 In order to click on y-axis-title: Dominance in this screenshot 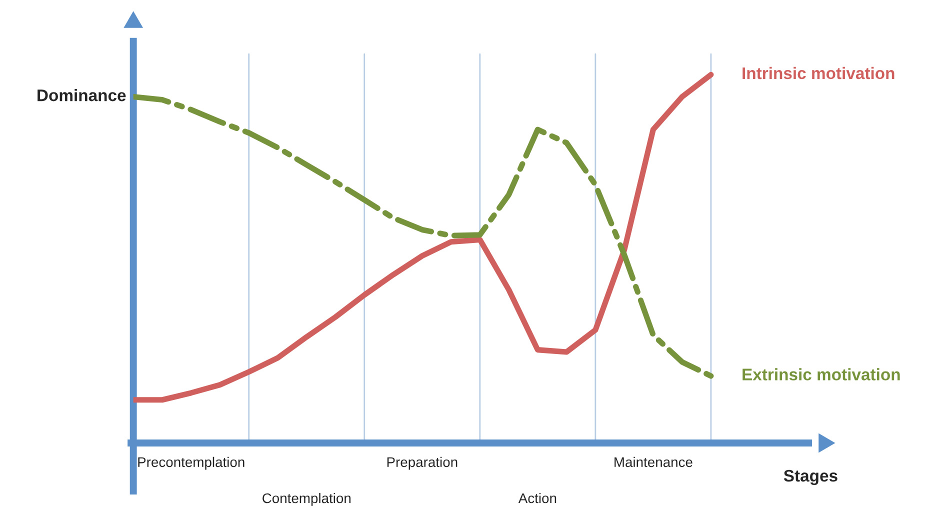, I will do `click(82, 95)`.